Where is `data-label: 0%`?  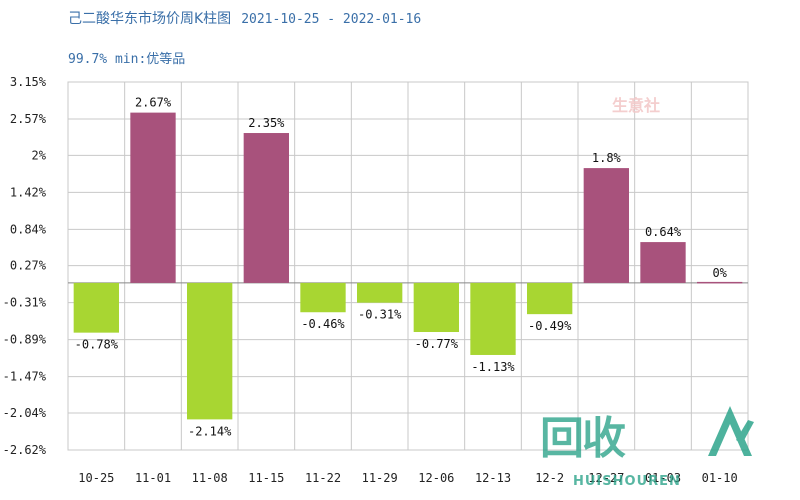 data-label: 0% is located at coordinates (719, 273).